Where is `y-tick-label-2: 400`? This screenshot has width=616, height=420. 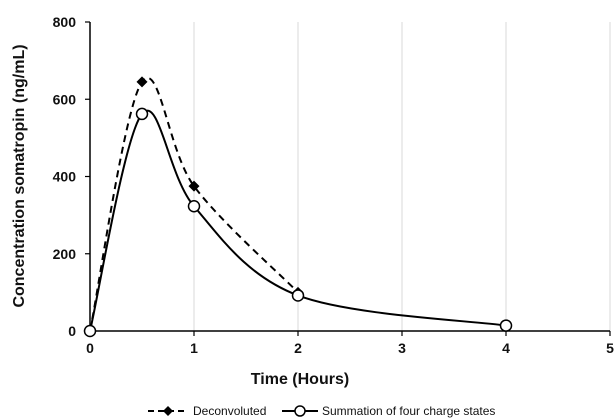 y-tick-label-2: 400 is located at coordinates (65, 177).